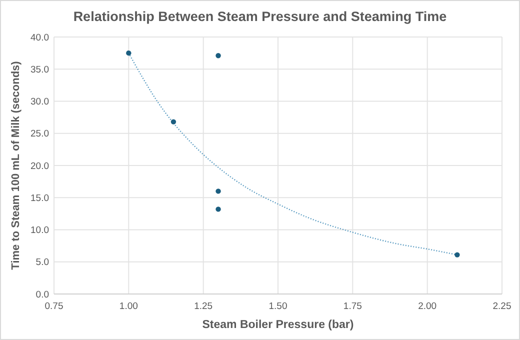  Describe the element at coordinates (278, 325) in the screenshot. I see `x-axis-title: Steam Boiler Pressure (bar)` at that location.